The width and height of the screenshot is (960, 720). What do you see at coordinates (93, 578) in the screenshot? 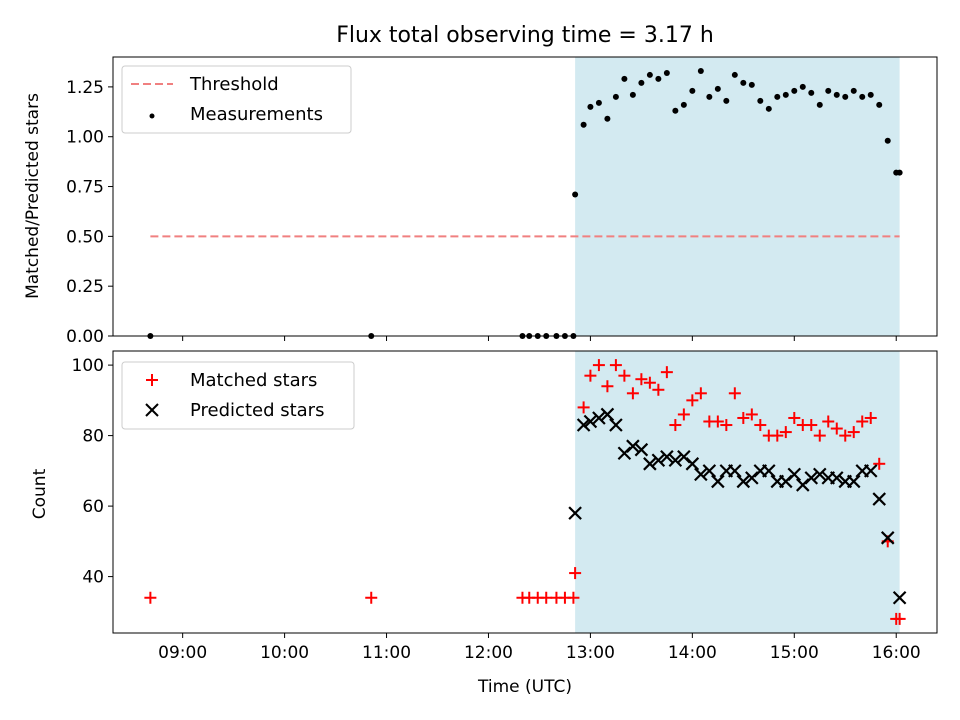
I see `bottom-y-tick-label: 40` at bounding box center [93, 578].